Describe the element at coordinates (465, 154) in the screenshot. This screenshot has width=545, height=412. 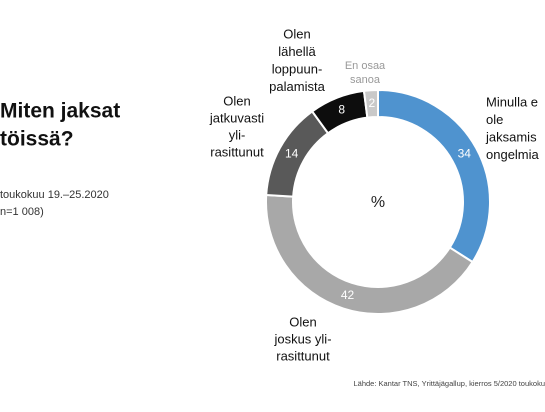
I see `value-label: 34` at that location.